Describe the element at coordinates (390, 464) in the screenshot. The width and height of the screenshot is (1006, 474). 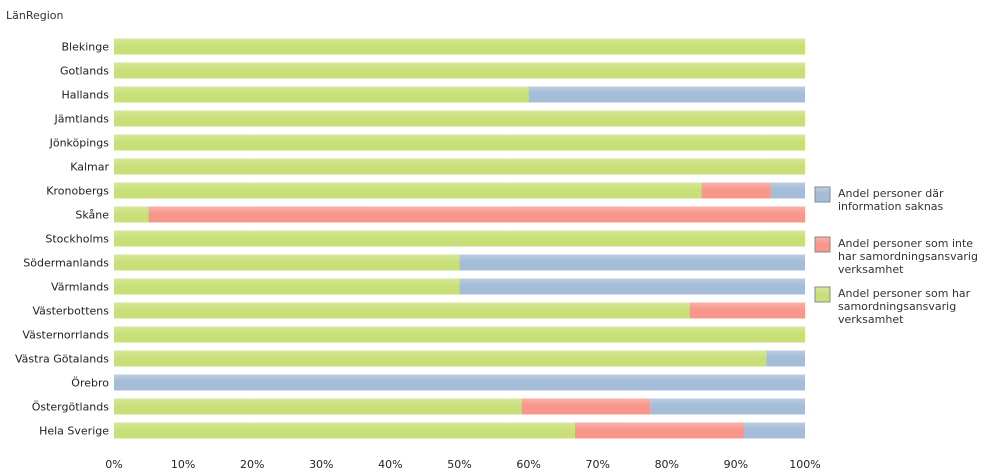
I see `x-tick-label: 40%` at that location.